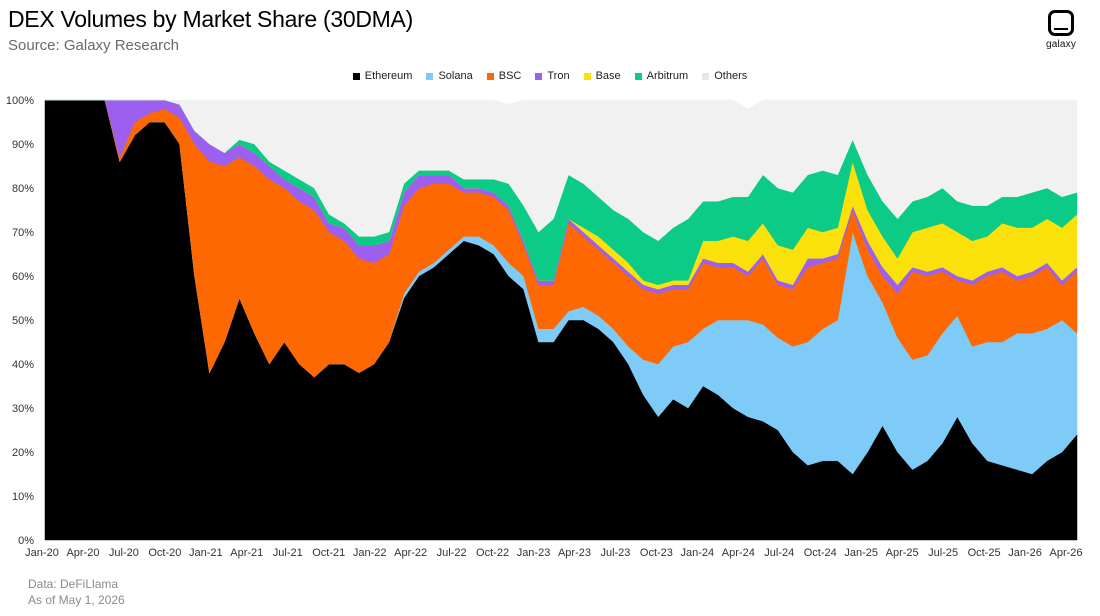  What do you see at coordinates (984, 553) in the screenshot?
I see `x-tick-label: Oct-25` at bounding box center [984, 553].